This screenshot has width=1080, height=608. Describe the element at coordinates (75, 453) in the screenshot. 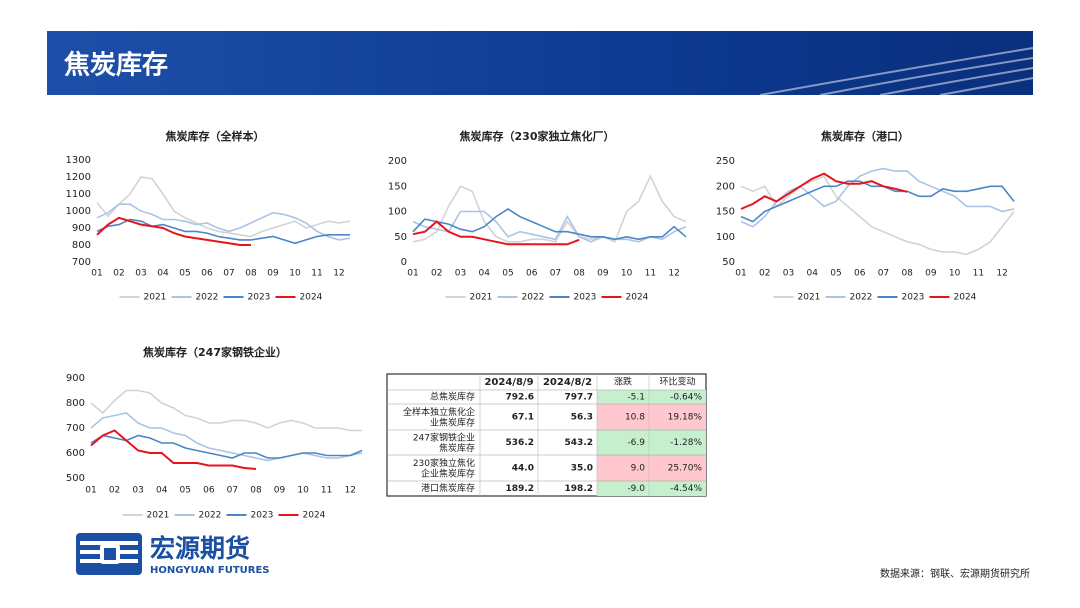

I see `y-tick-label: 600` at that location.